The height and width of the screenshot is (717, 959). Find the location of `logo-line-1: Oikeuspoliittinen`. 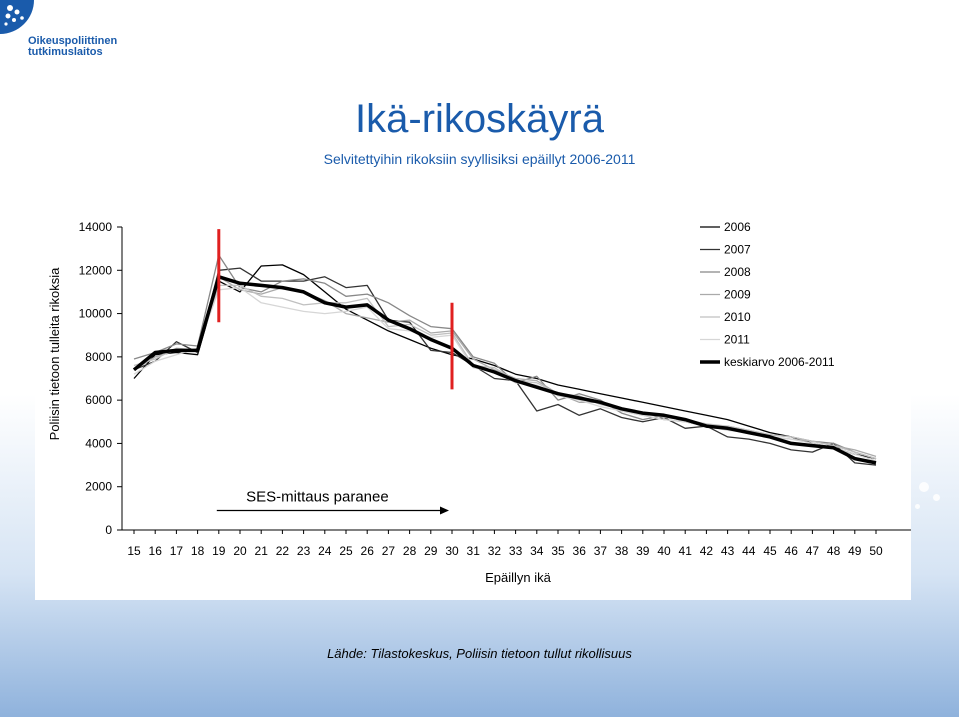

logo-line-1: Oikeuspoliittinen is located at coordinates (73, 41).